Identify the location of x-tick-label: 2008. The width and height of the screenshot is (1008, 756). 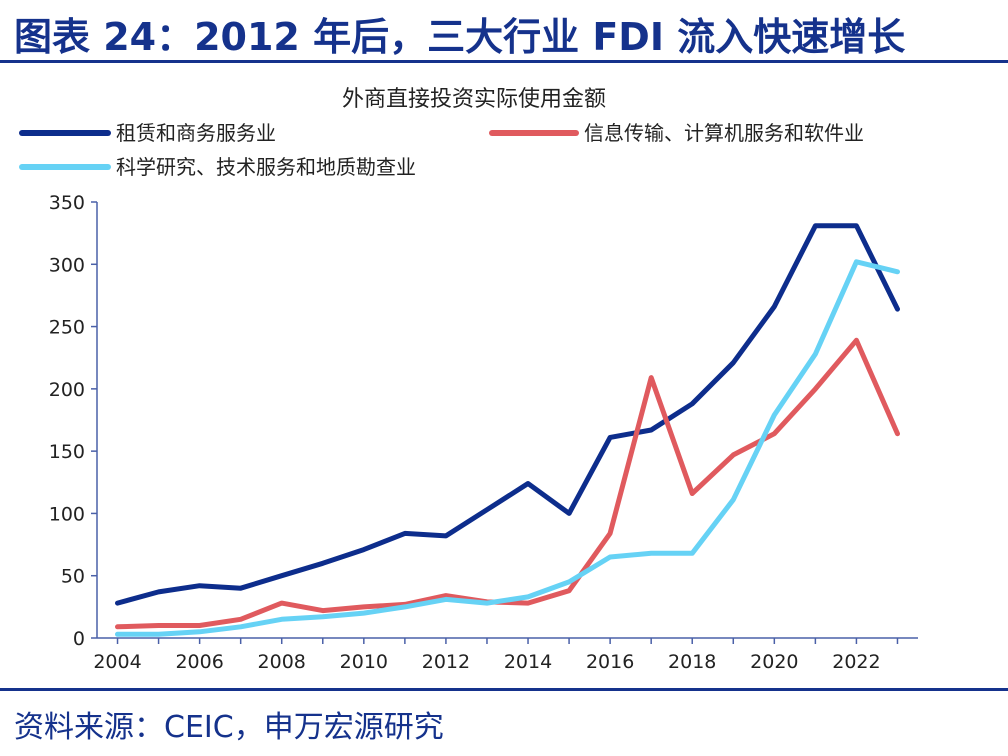
(282, 662).